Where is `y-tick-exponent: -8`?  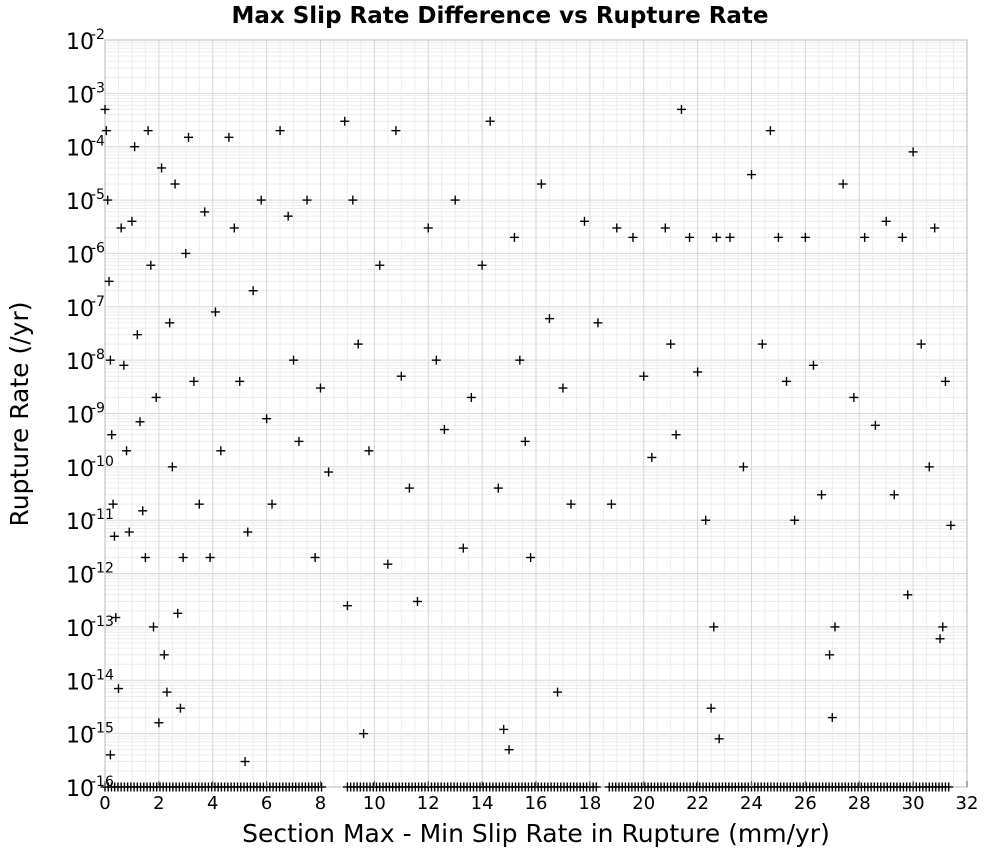
y-tick-exponent: -8 is located at coordinates (98, 355).